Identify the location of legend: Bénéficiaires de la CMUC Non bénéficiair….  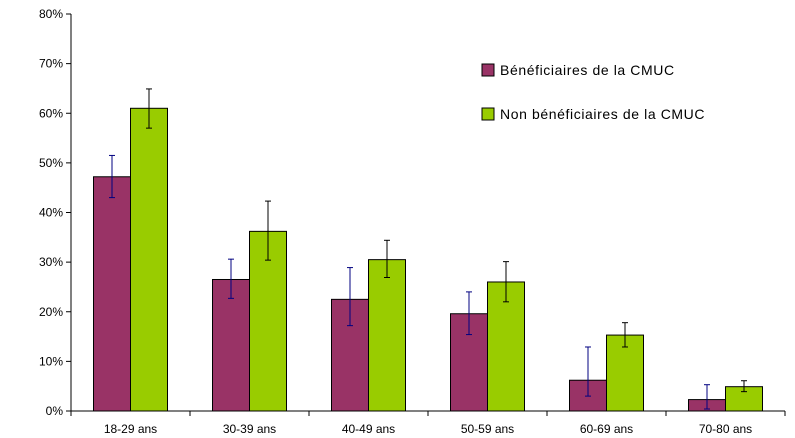
(593, 92).